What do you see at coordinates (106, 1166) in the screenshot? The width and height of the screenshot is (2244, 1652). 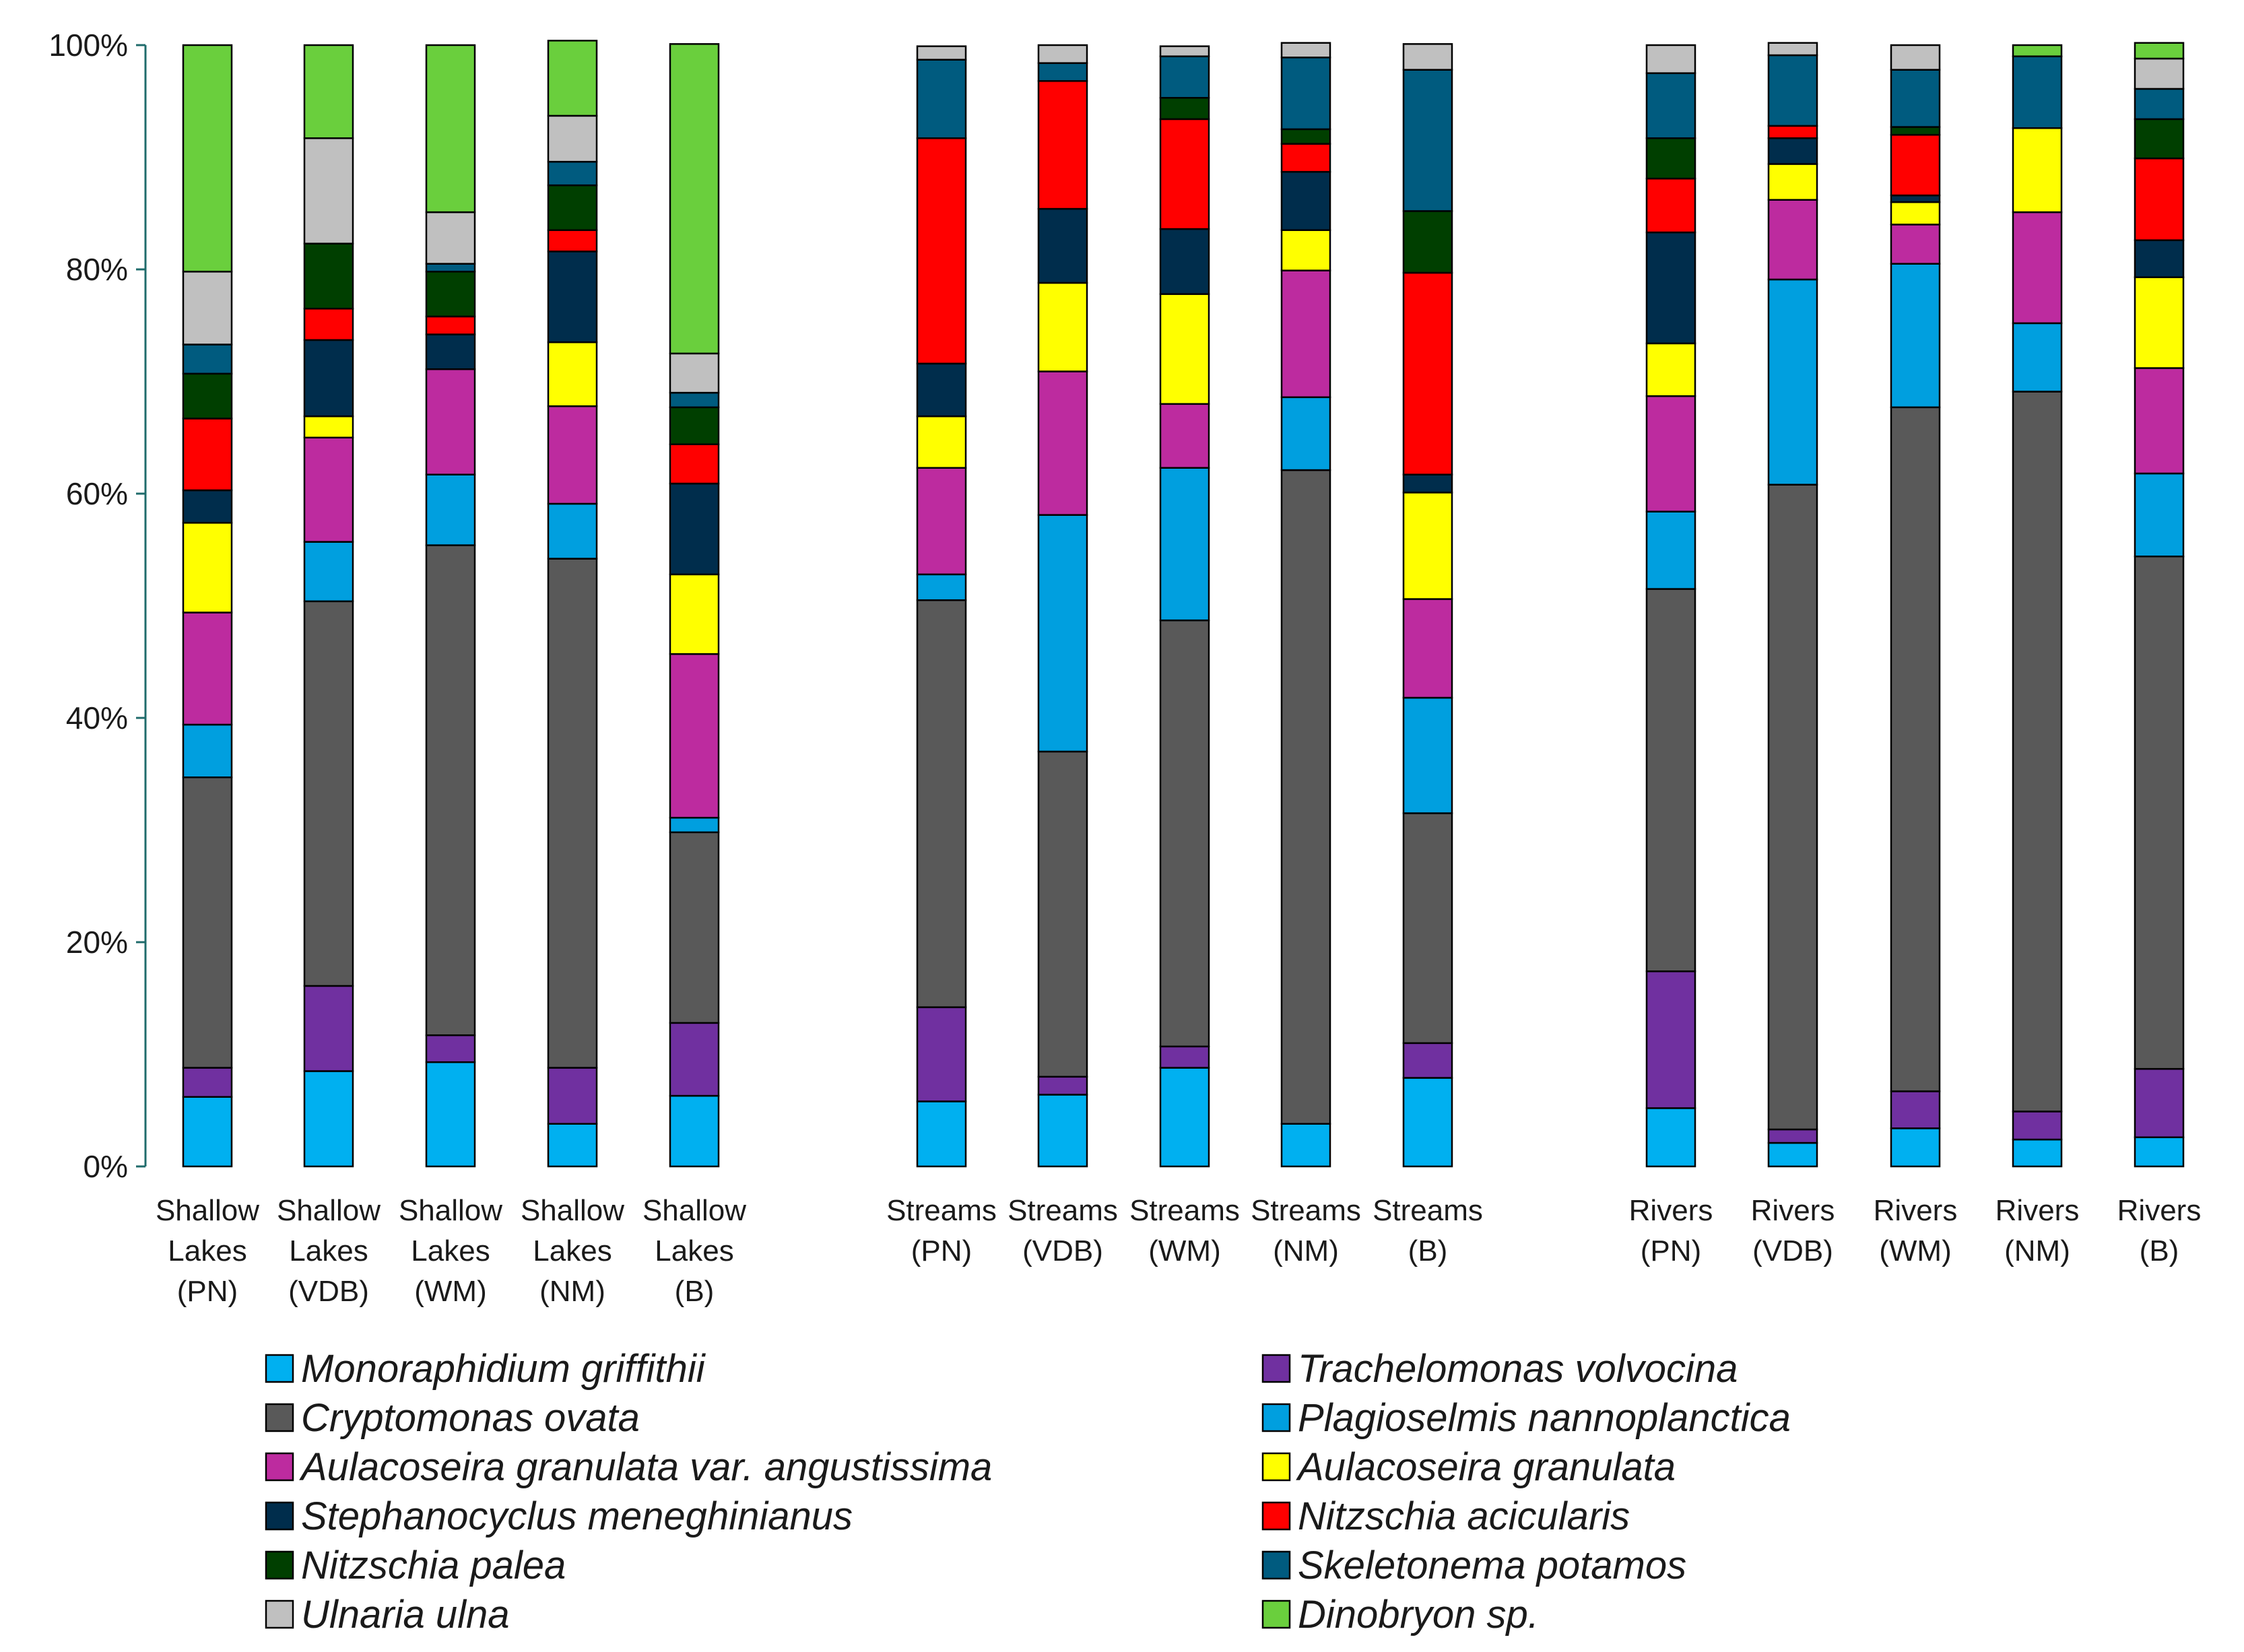 I see `y-tick-label: 0%` at bounding box center [106, 1166].